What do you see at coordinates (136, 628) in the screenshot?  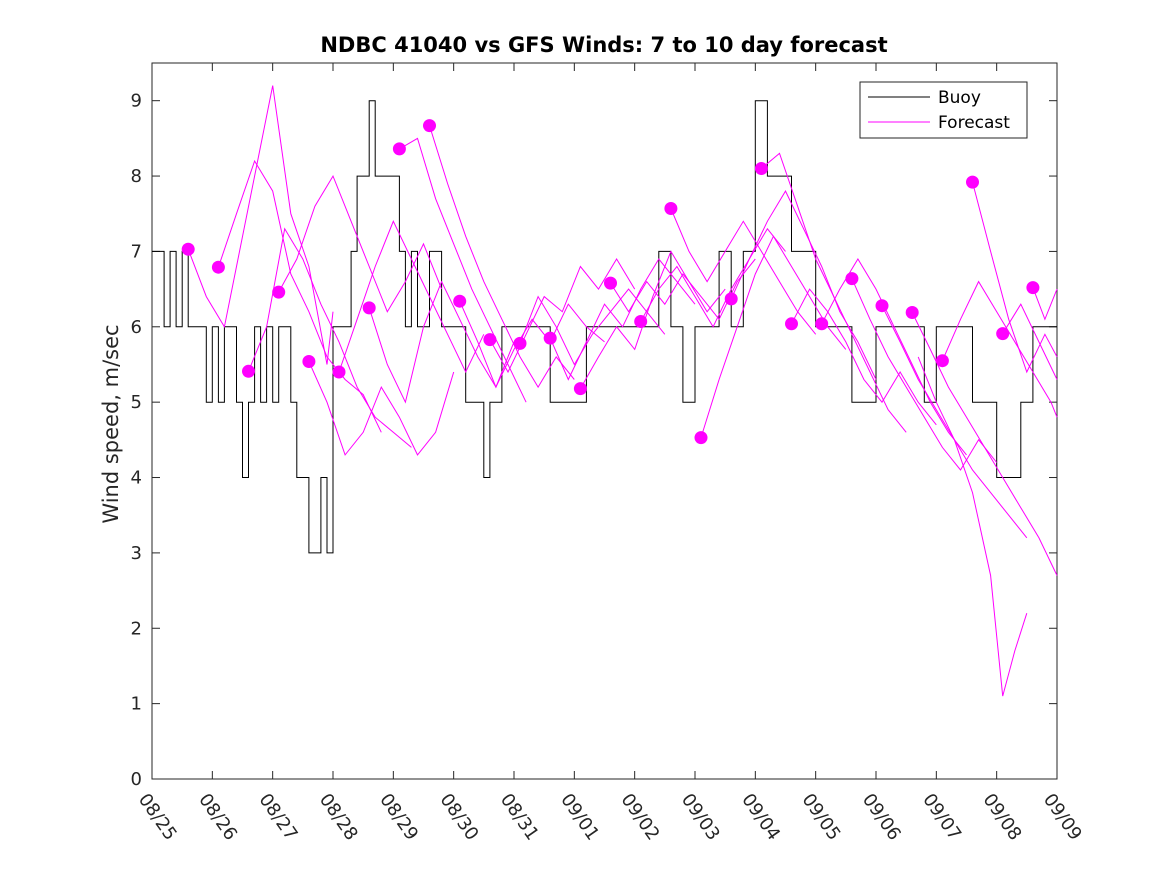 I see `y-tick-label: 2` at bounding box center [136, 628].